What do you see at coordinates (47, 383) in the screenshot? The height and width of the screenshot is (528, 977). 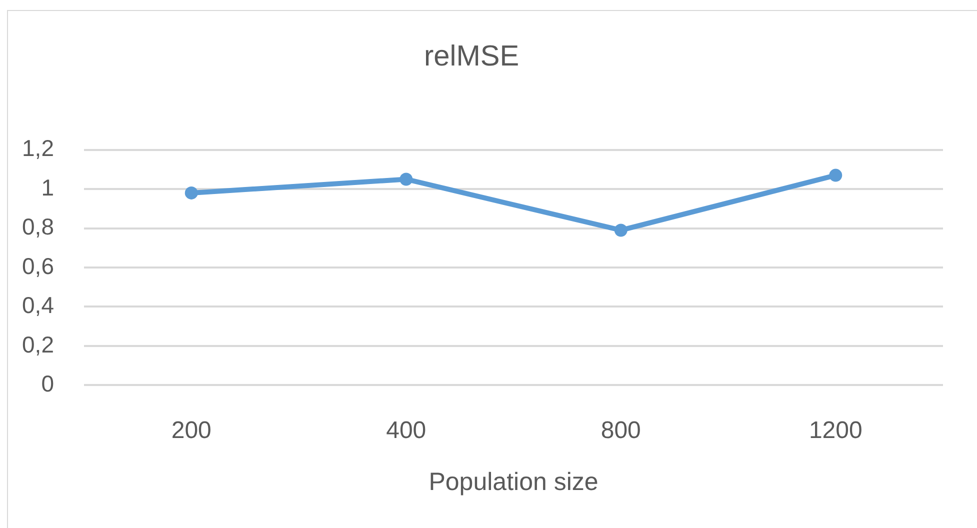 I see `y-tick-label: 0` at bounding box center [47, 383].